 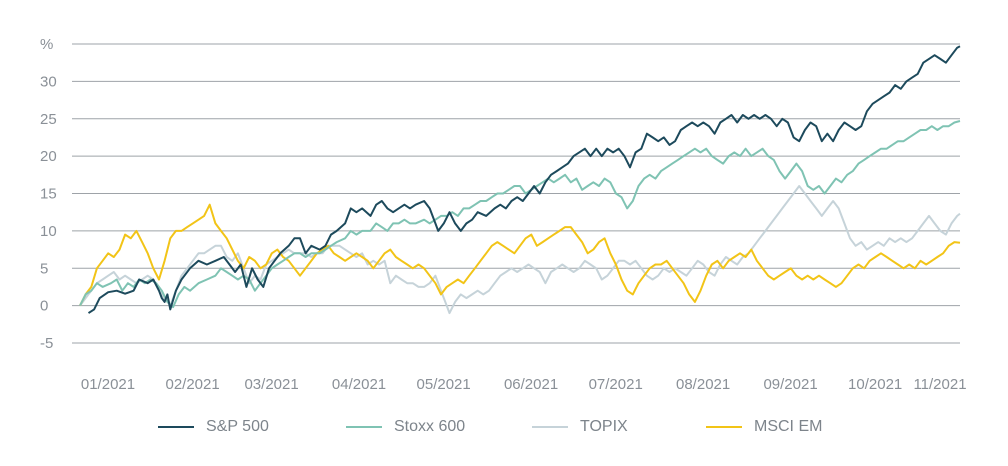 What do you see at coordinates (44, 306) in the screenshot?
I see `y-tick-label: 0` at bounding box center [44, 306].